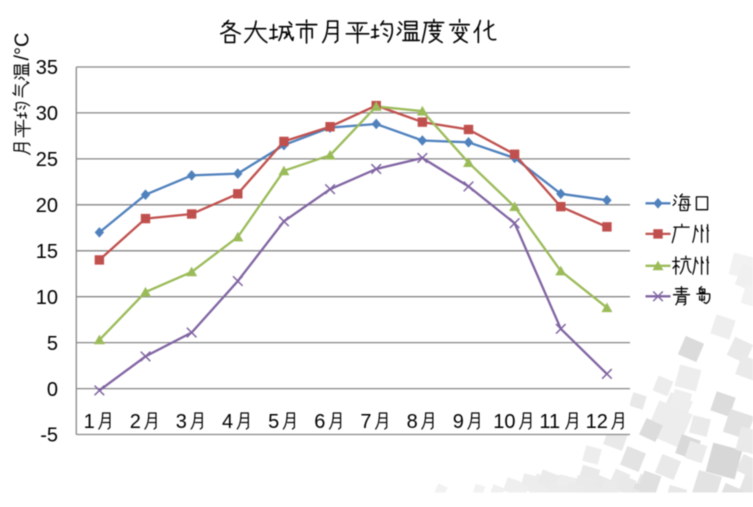 This screenshot has width=753, height=507. What do you see at coordinates (549, 422) in the screenshot?
I see `svg-text: 11` at bounding box center [549, 422].